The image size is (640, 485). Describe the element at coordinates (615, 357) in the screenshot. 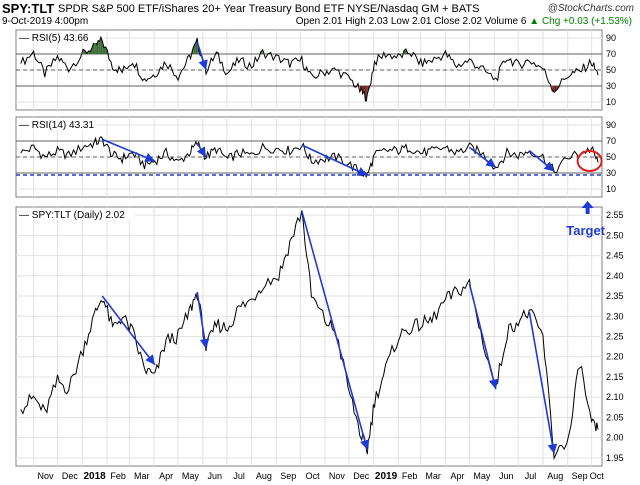

I see `y-tick-label-price: 2.20` at that location.